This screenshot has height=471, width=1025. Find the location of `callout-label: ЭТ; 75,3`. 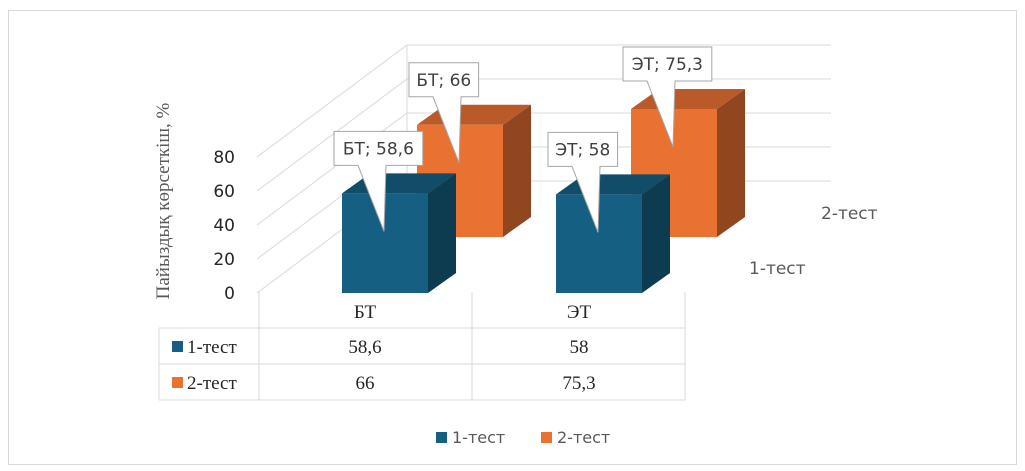

callout-label: ЭТ; 75,3 is located at coordinates (667, 65).